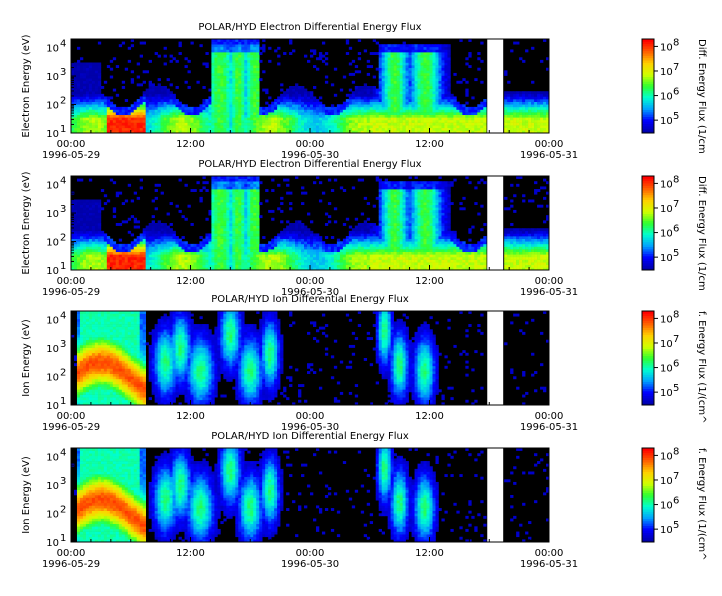  I want to click on y-tick-exponent: 3, so click(63, 72).